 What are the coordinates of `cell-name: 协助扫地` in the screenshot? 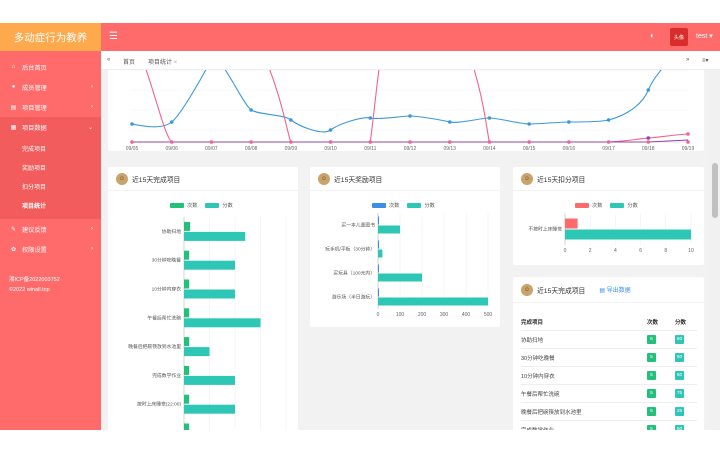 It's located at (532, 340).